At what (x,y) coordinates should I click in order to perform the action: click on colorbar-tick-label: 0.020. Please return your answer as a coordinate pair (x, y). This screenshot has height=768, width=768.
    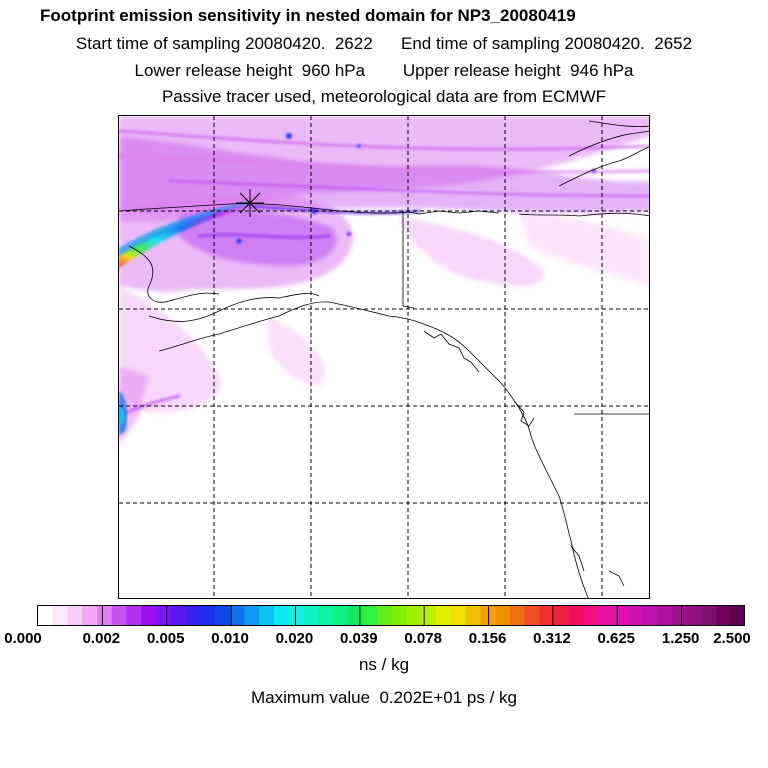
    Looking at the image, I should click on (294, 638).